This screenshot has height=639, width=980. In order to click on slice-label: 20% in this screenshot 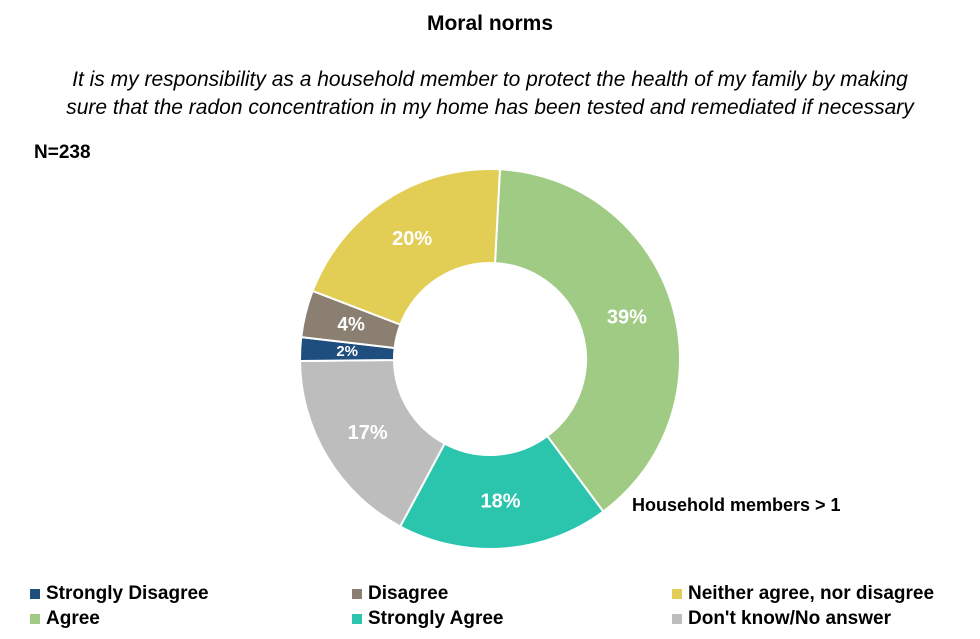, I will do `click(412, 239)`.